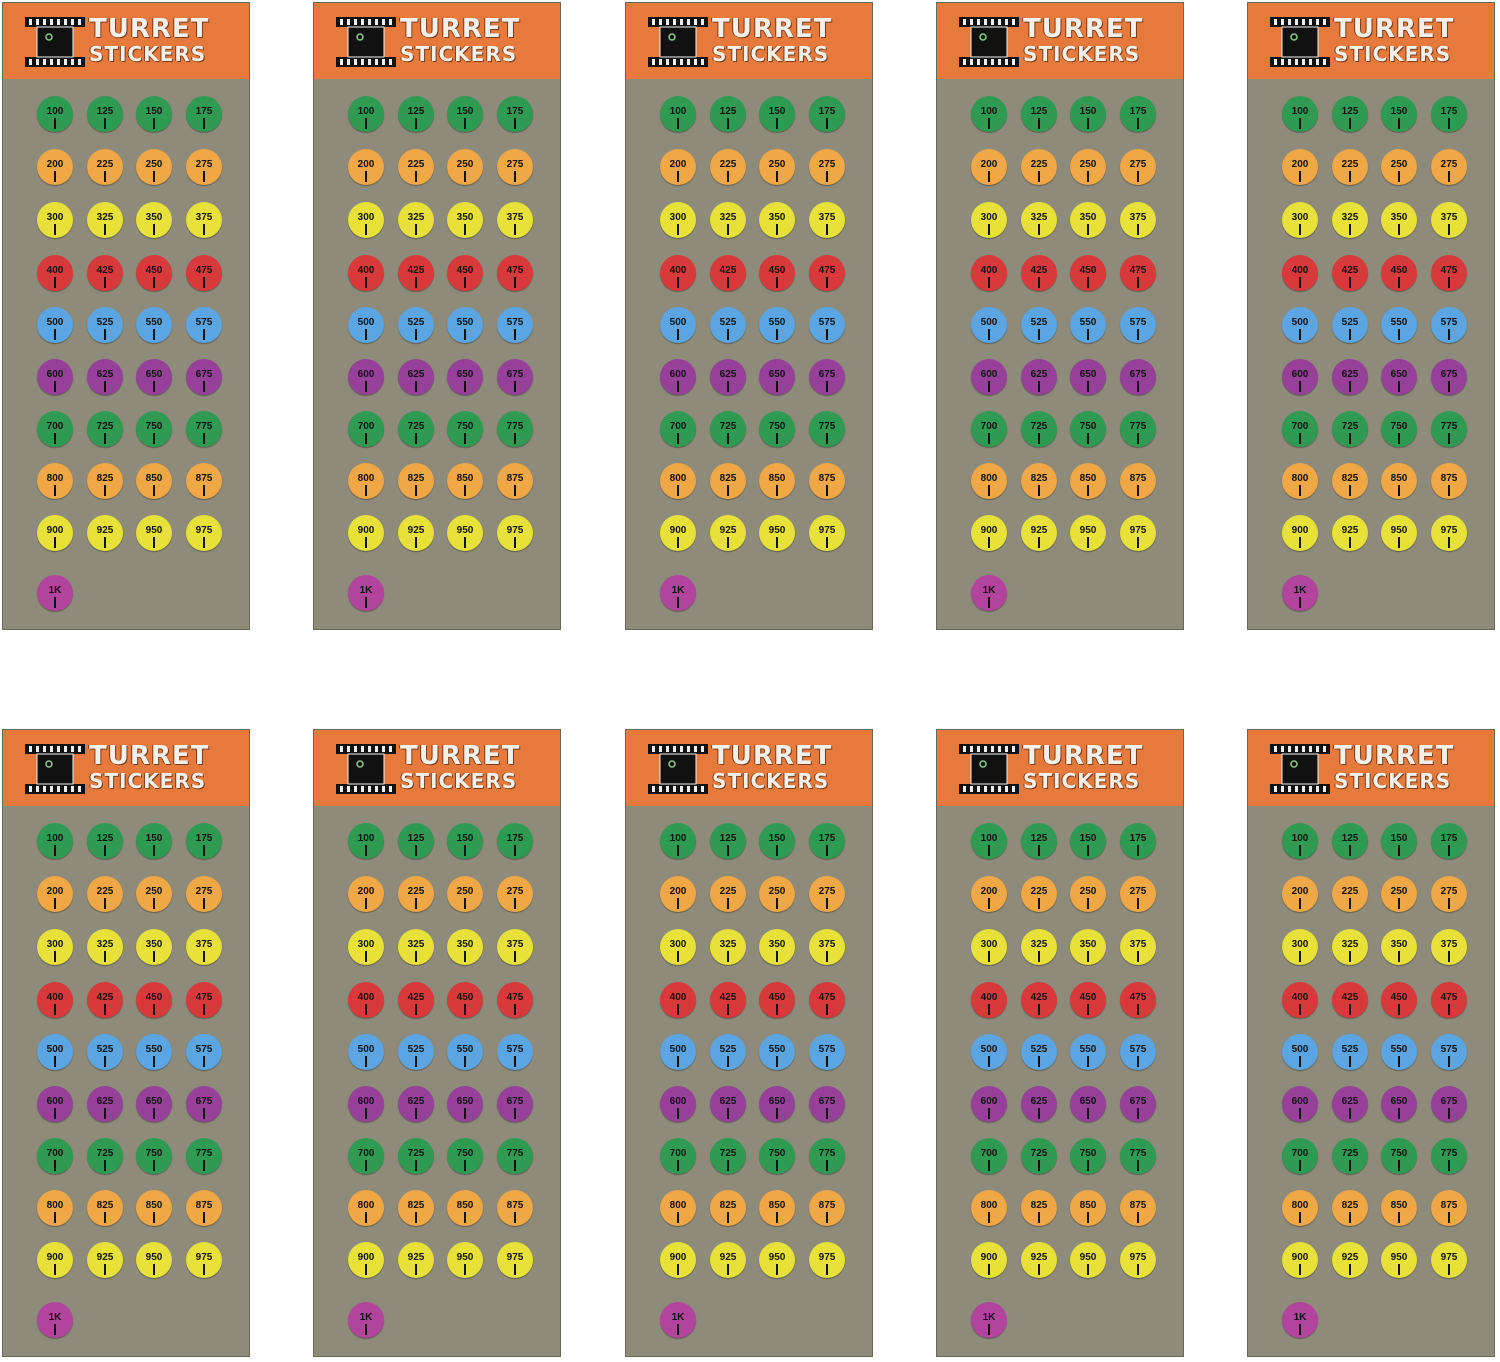  What do you see at coordinates (1039, 997) in the screenshot?
I see `sticker-label: 425` at bounding box center [1039, 997].